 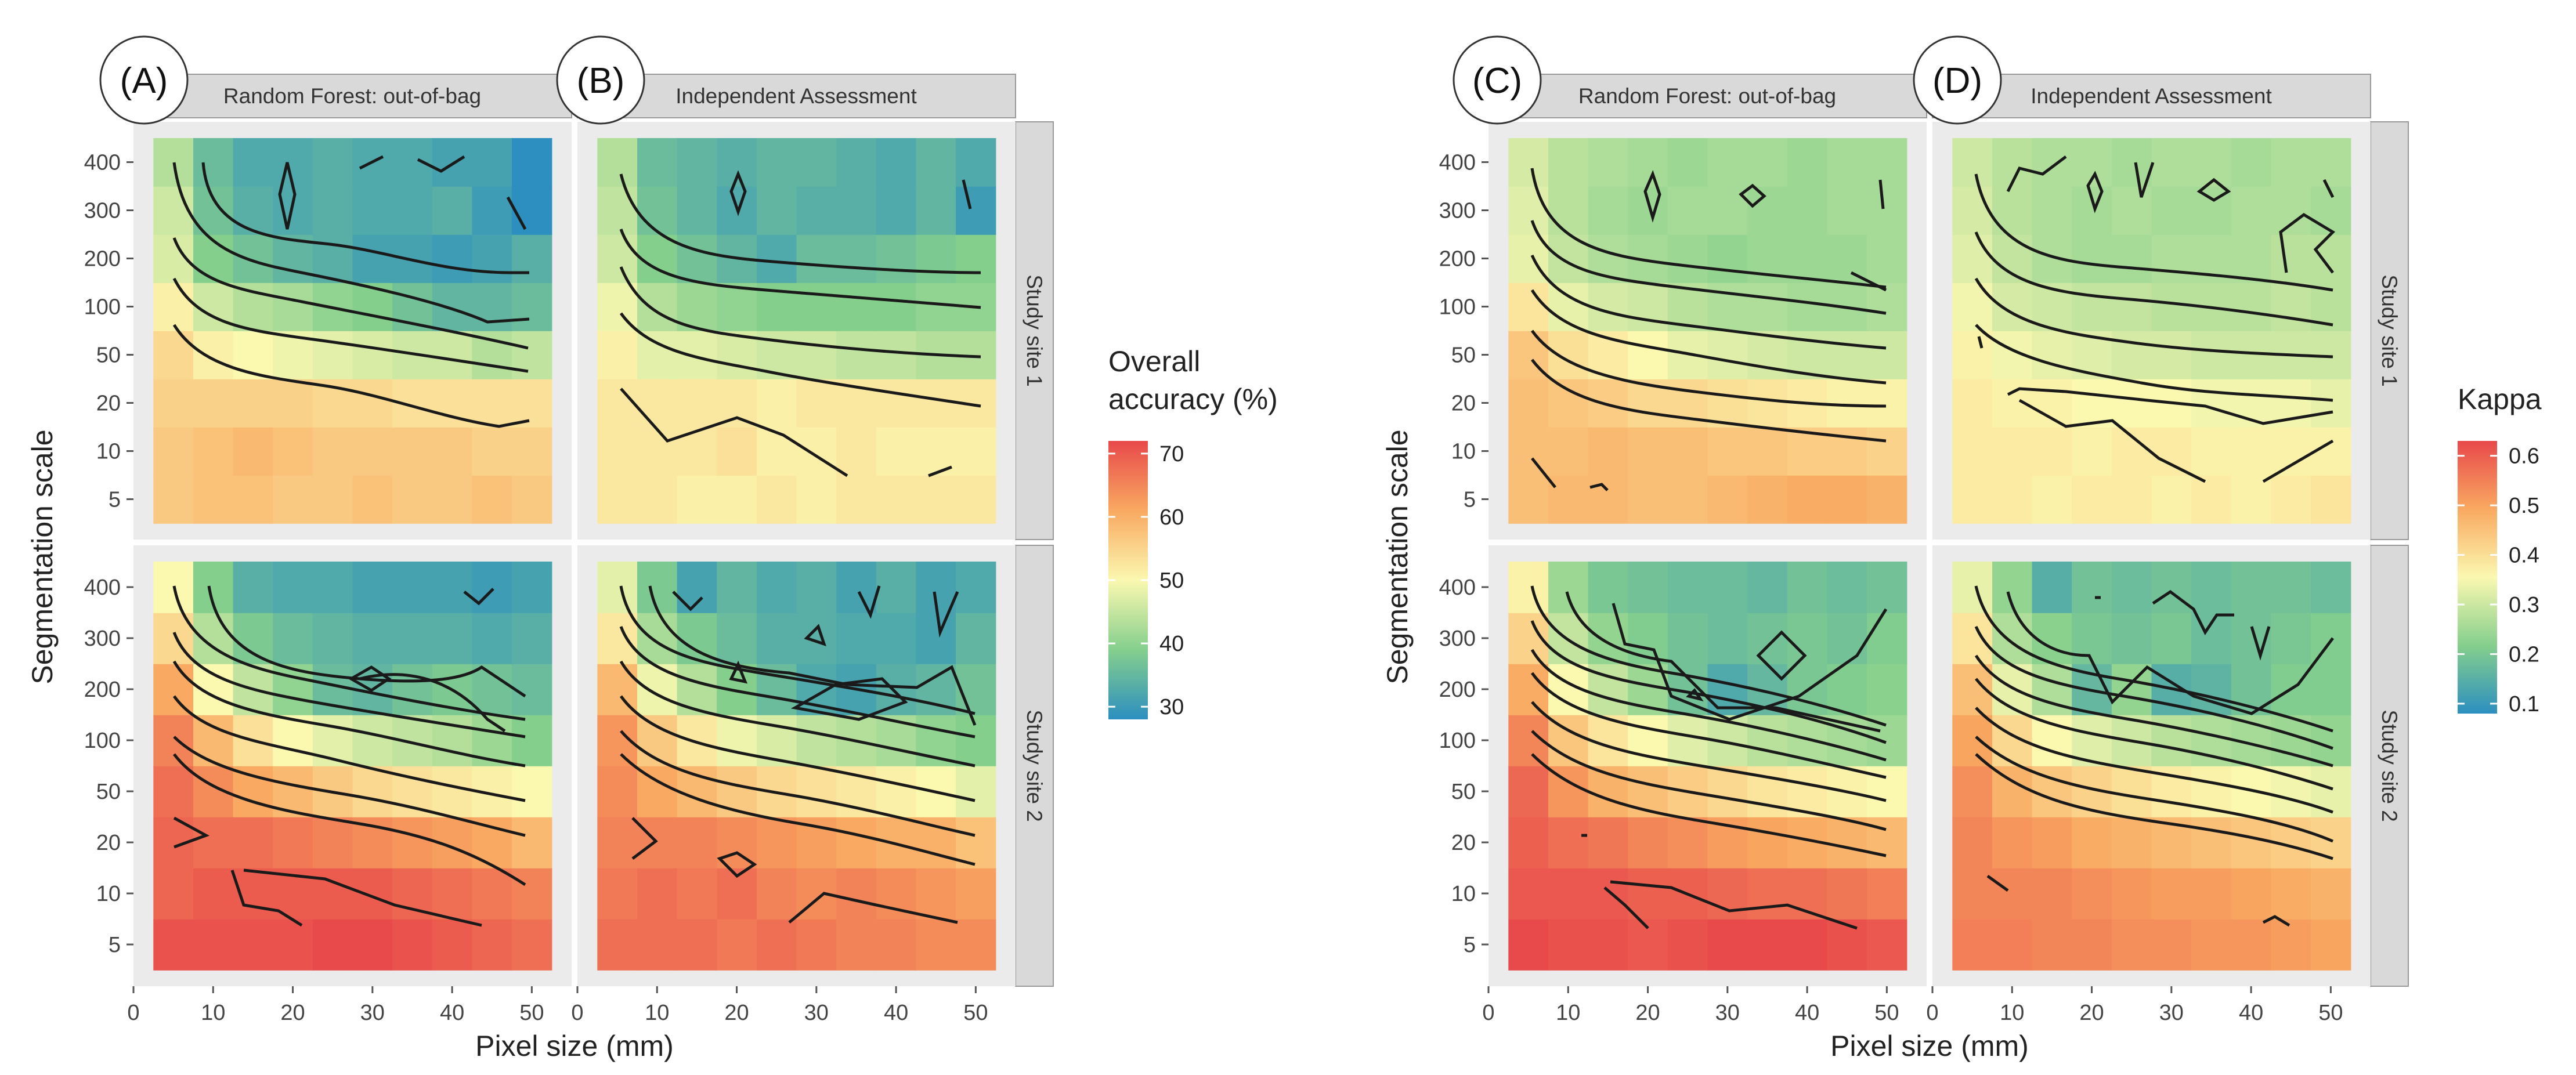 What do you see at coordinates (2389, 765) in the screenshot?
I see `strip-row-site2-right-label: Study site 2` at bounding box center [2389, 765].